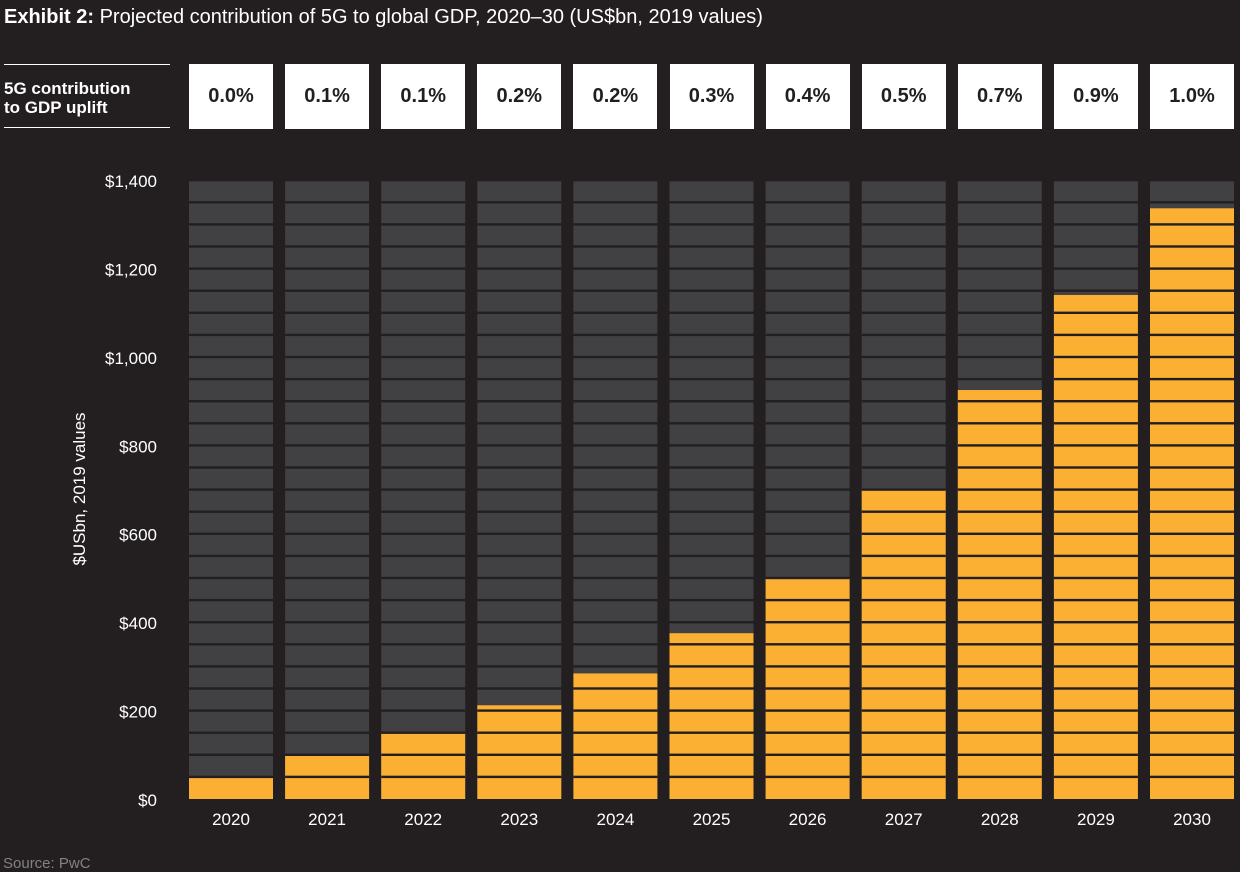 Image resolution: width=1240 pixels, height=872 pixels. I want to click on x-tick-label: 2026, so click(808, 819).